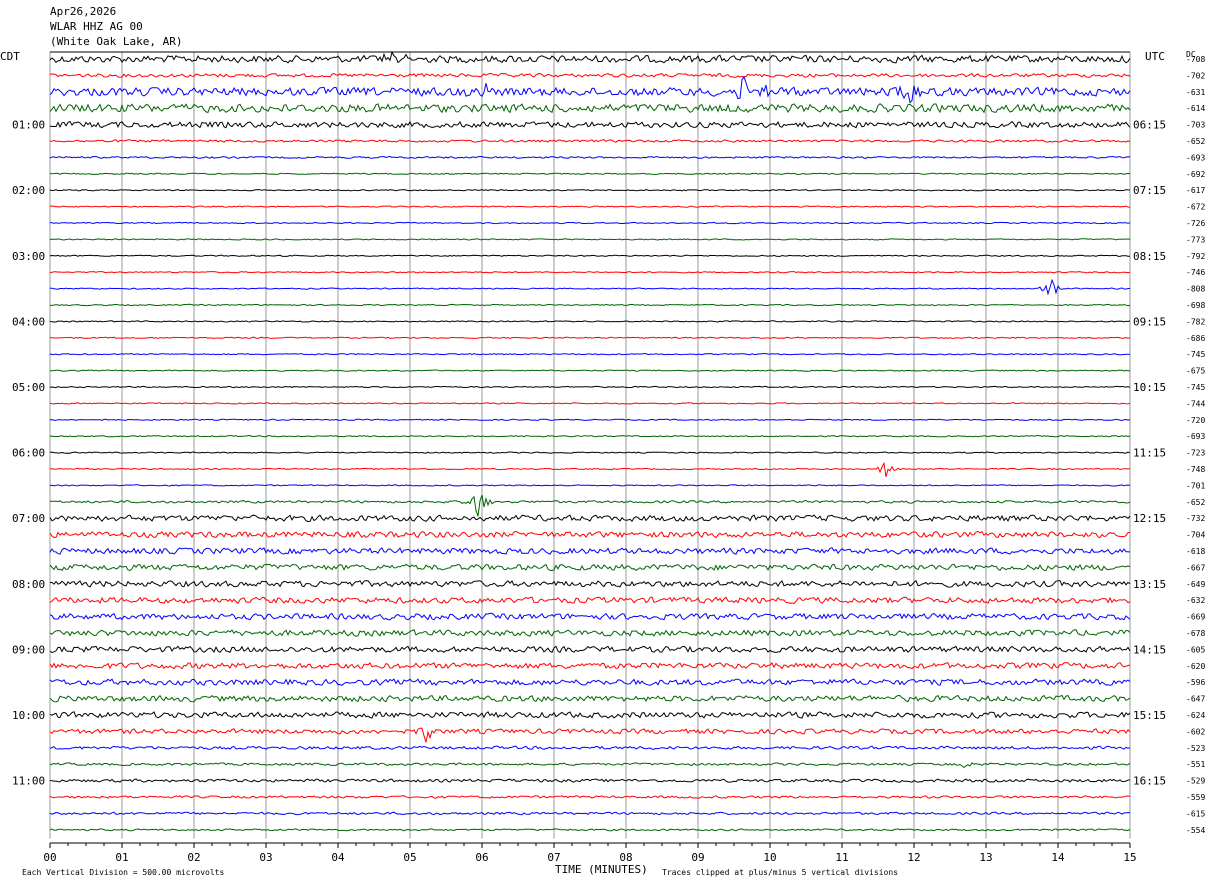  What do you see at coordinates (10, 56) in the screenshot?
I see `left-zone-label: CDT` at bounding box center [10, 56].